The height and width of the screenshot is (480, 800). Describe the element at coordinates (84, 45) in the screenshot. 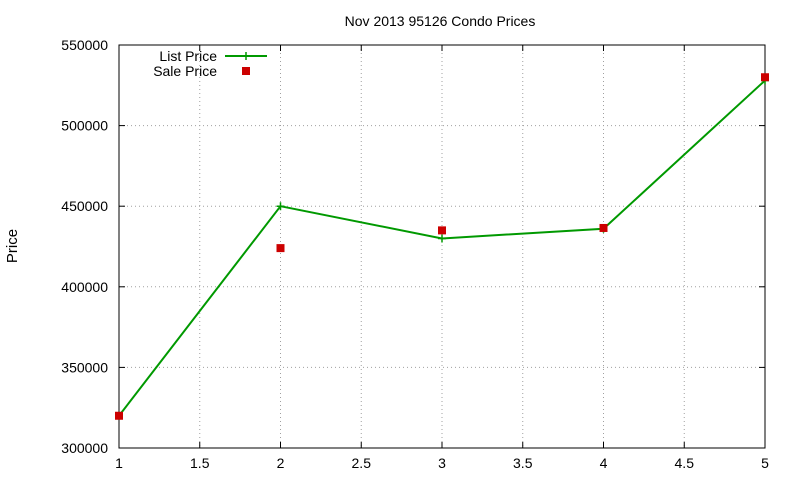

I see `y-tick-label: 550000` at that location.